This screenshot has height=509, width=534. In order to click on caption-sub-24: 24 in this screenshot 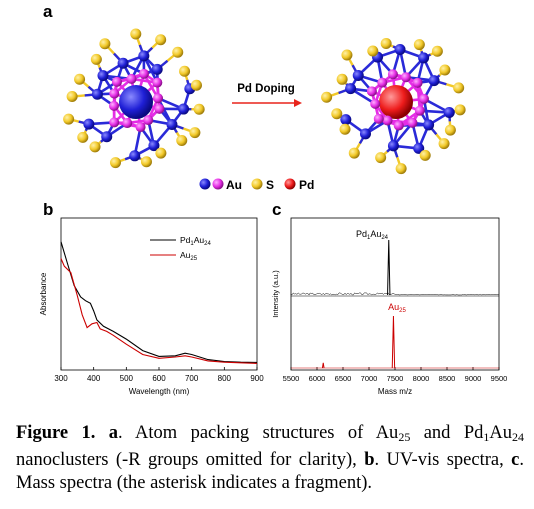, I will do `click(518, 437)`.